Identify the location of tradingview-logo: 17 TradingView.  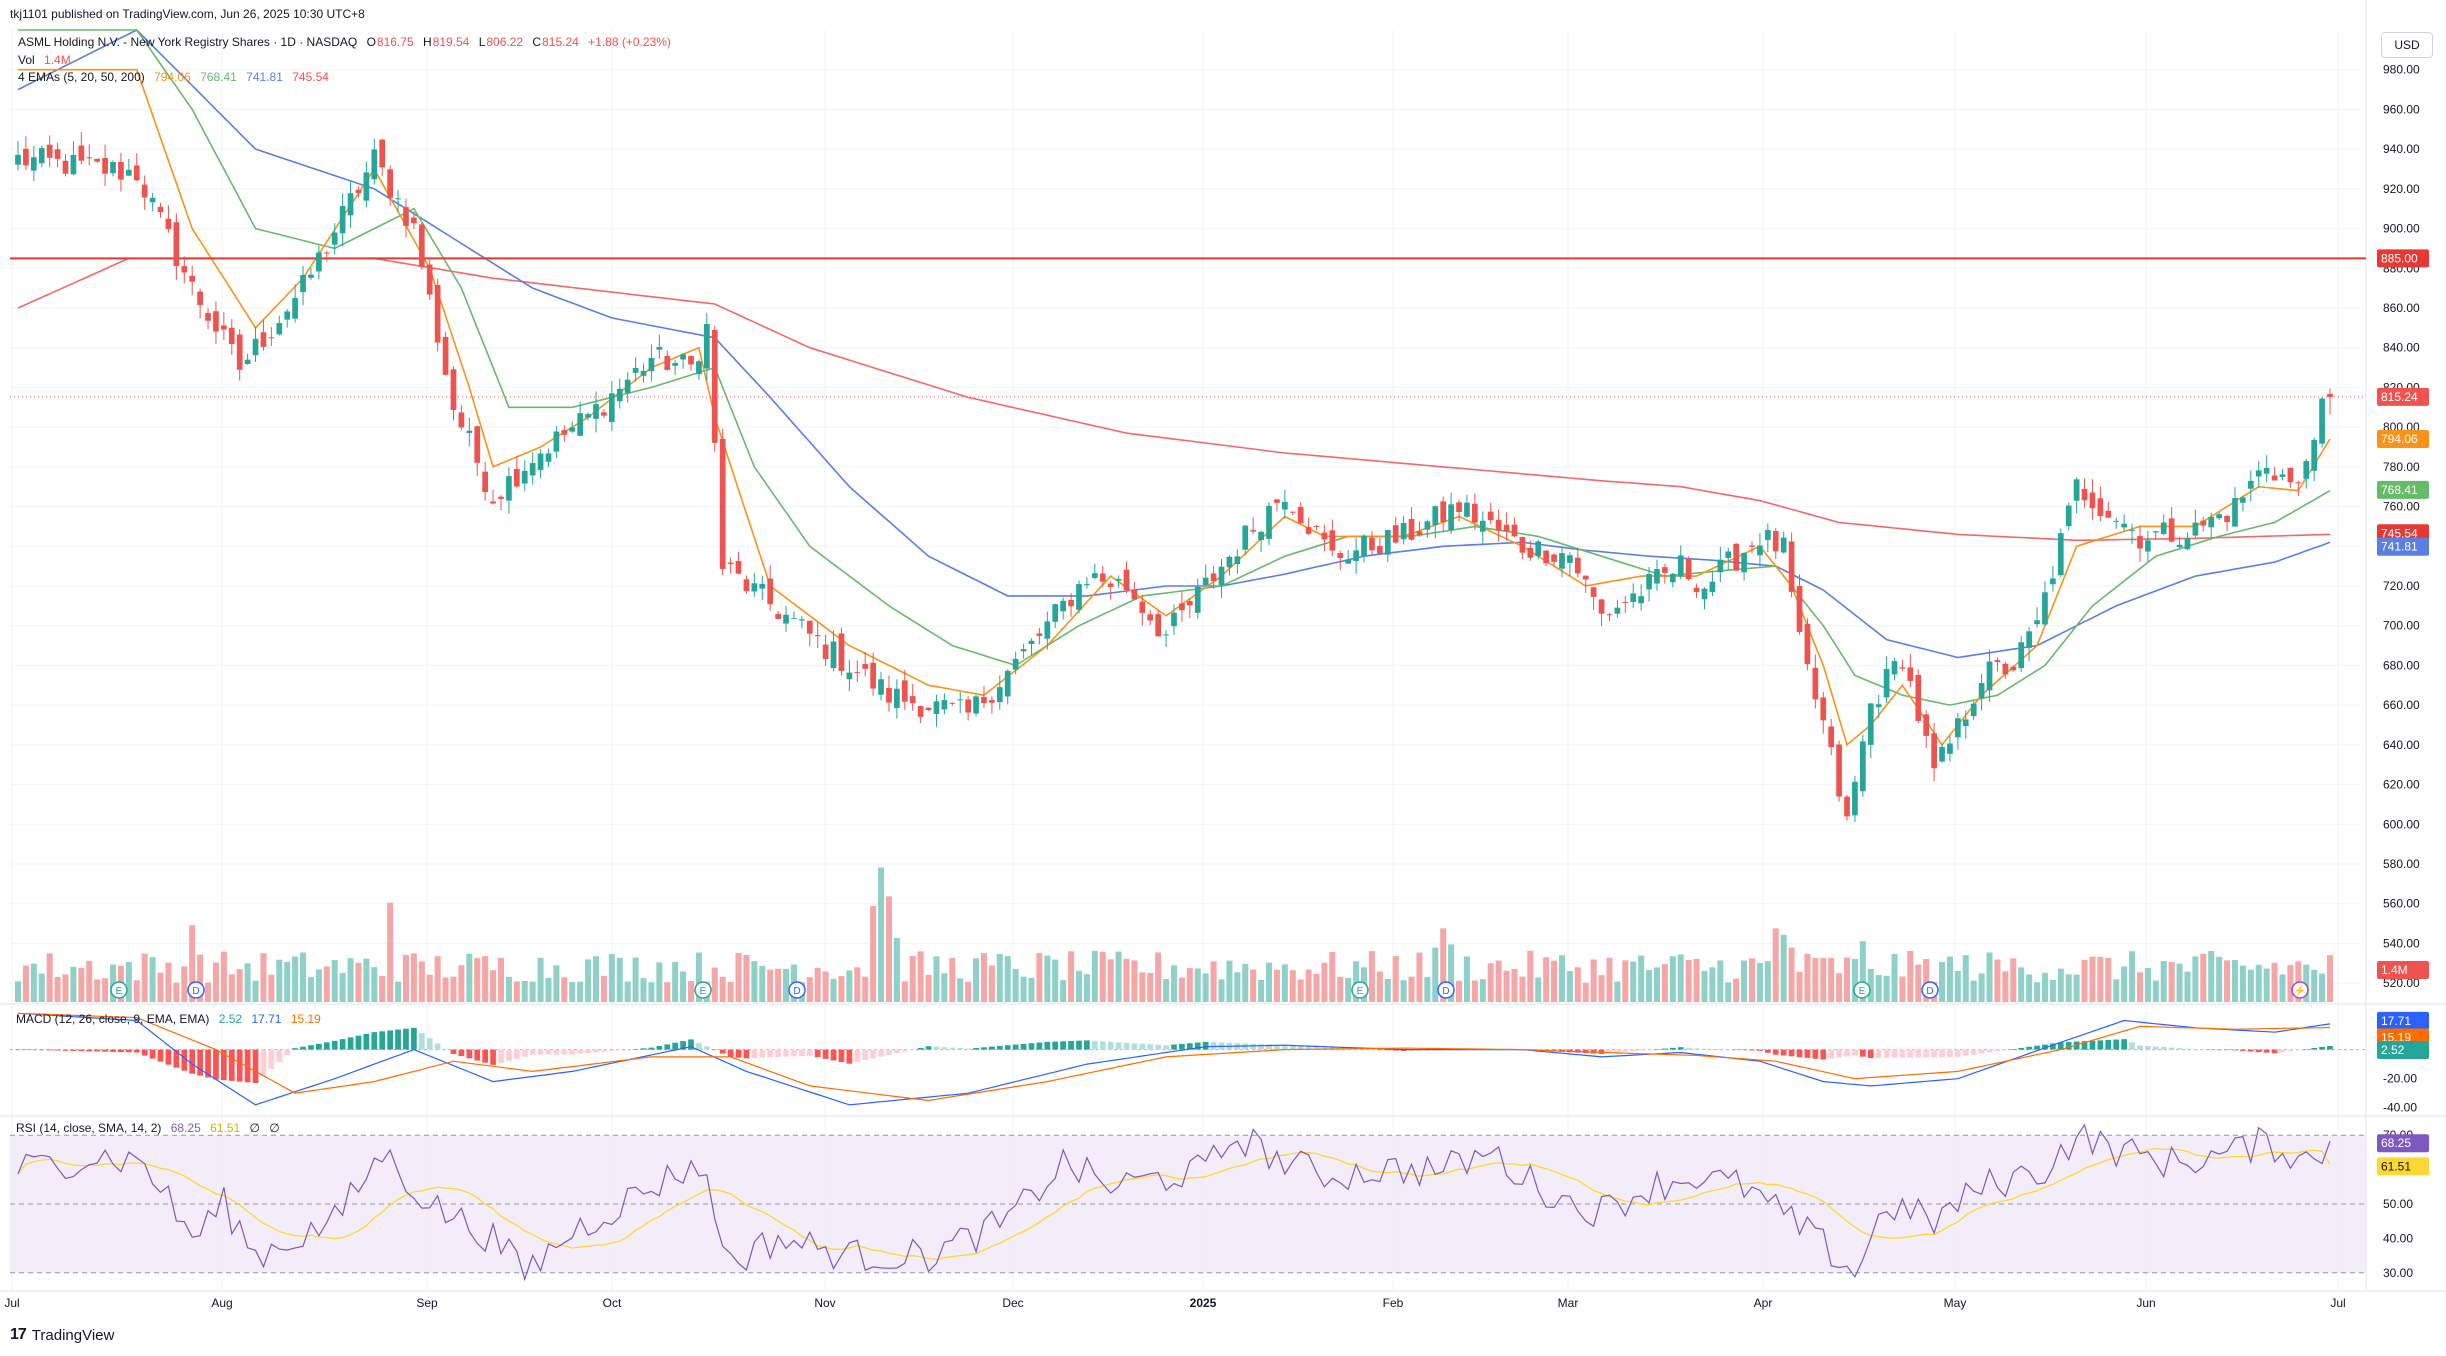
(62, 1335).